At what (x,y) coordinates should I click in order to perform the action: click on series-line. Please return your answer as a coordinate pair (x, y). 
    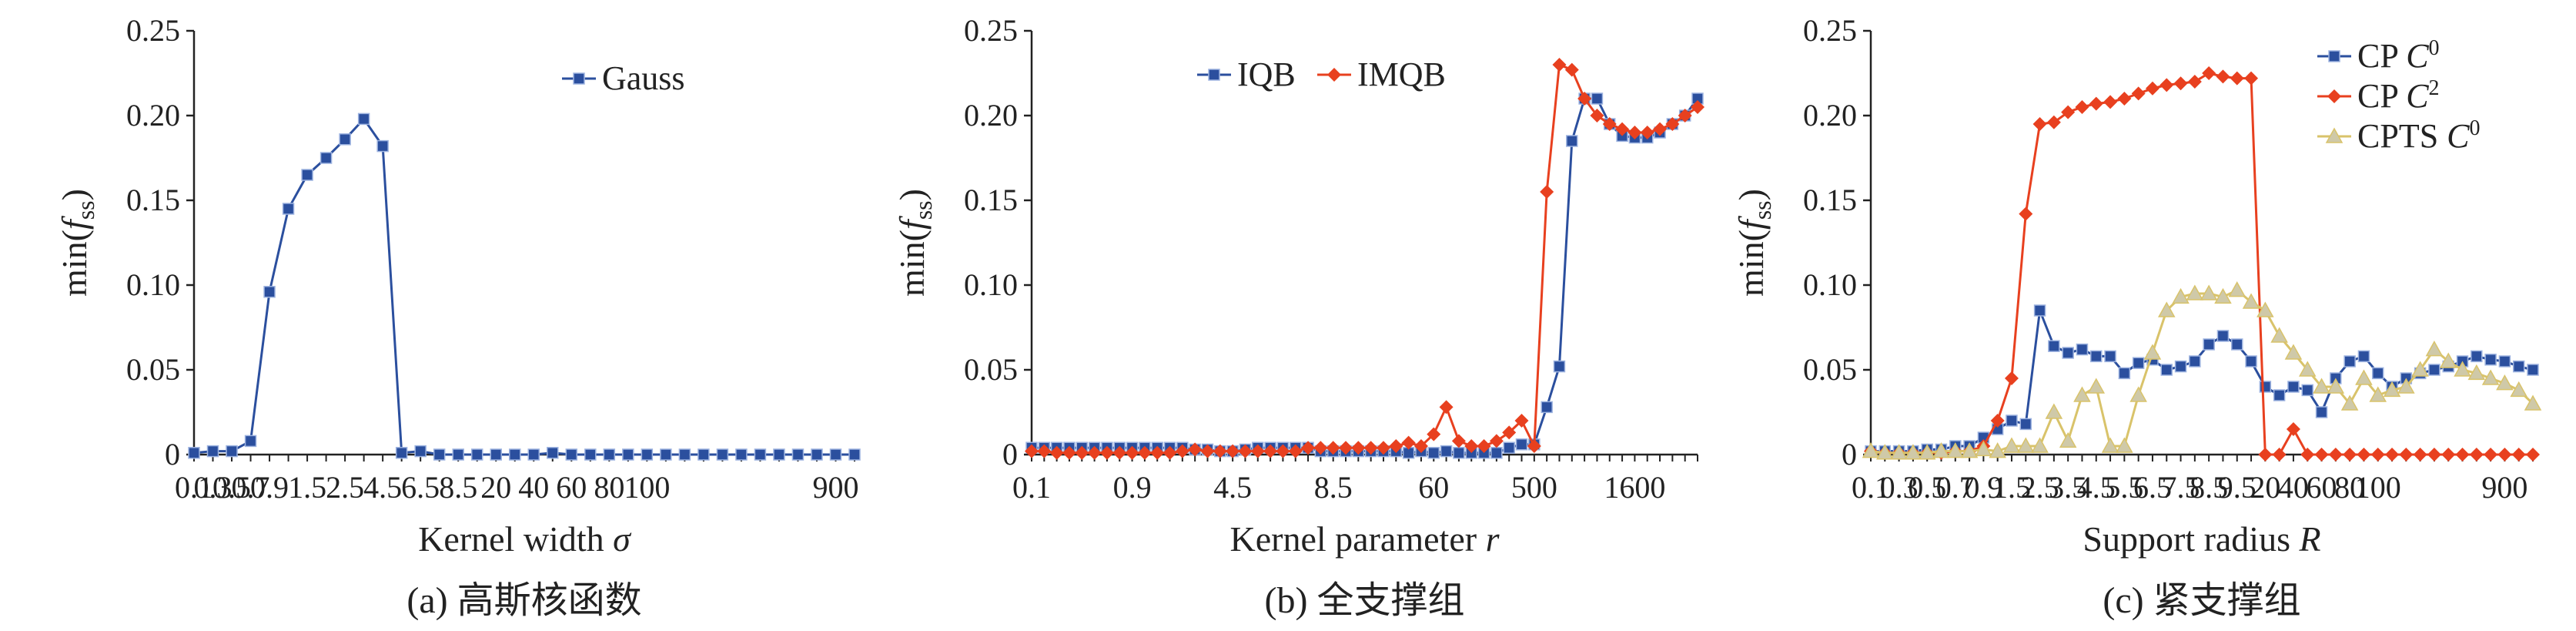
    Looking at the image, I should click on (2203, 381).